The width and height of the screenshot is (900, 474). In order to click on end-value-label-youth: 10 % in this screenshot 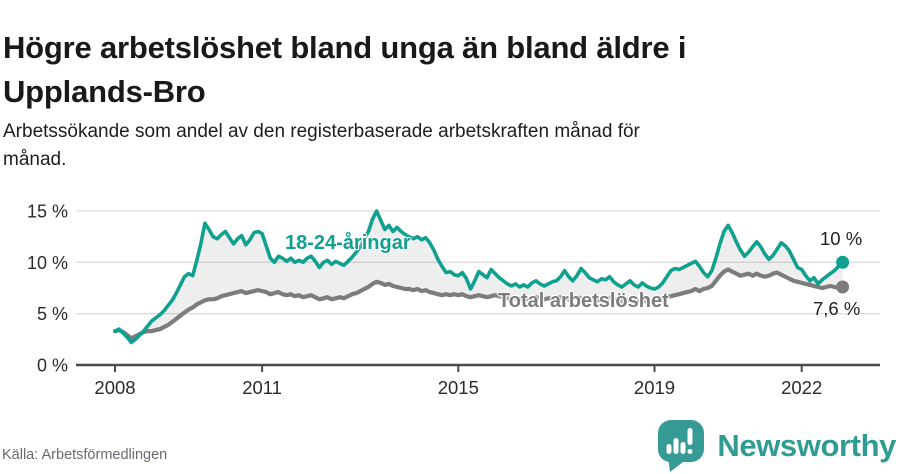, I will do `click(841, 238)`.